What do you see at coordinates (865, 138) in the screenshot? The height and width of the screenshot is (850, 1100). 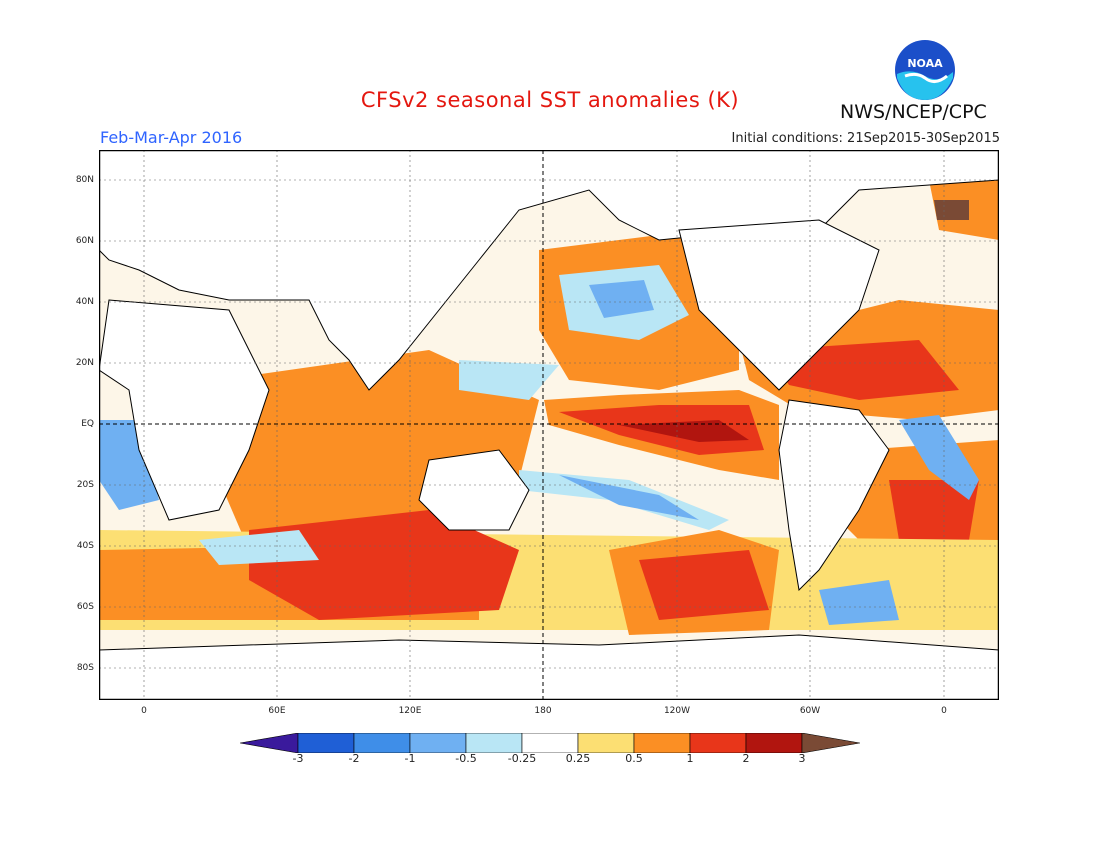 I see `initial-conditions: Initial conditions: 21Sep2015-30Sep2015` at bounding box center [865, 138].